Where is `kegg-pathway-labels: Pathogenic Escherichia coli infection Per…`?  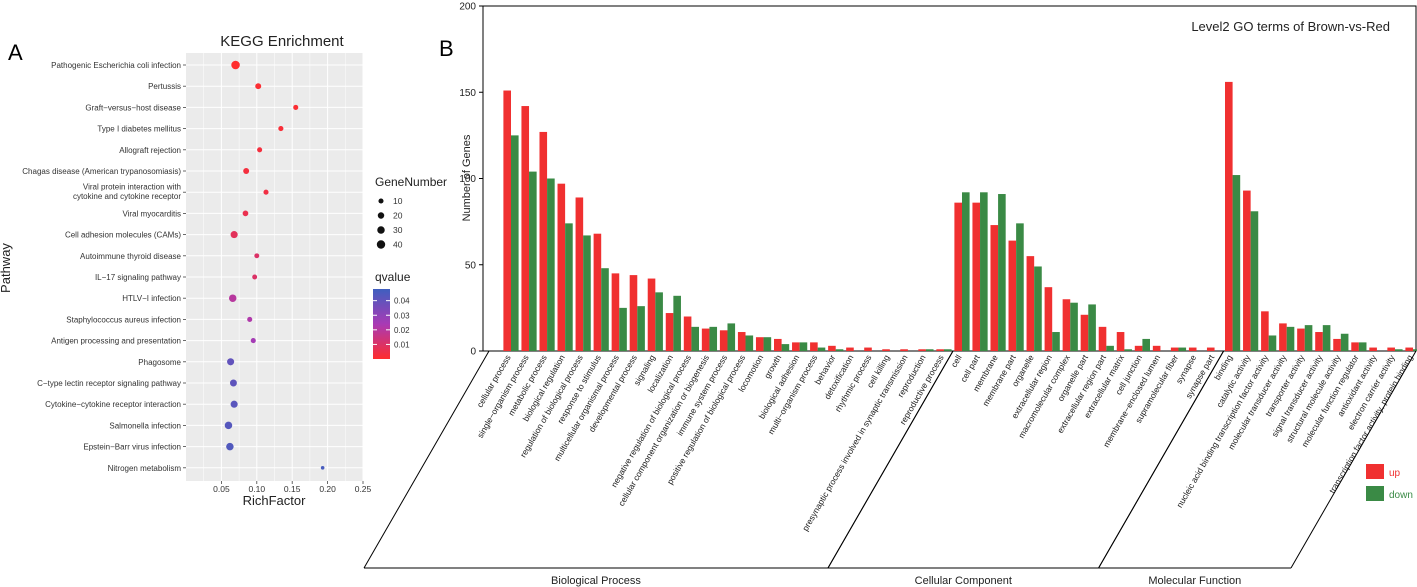
kegg-pathway-labels: Pathogenic Escherichia coli infection Per… is located at coordinates (104, 267).